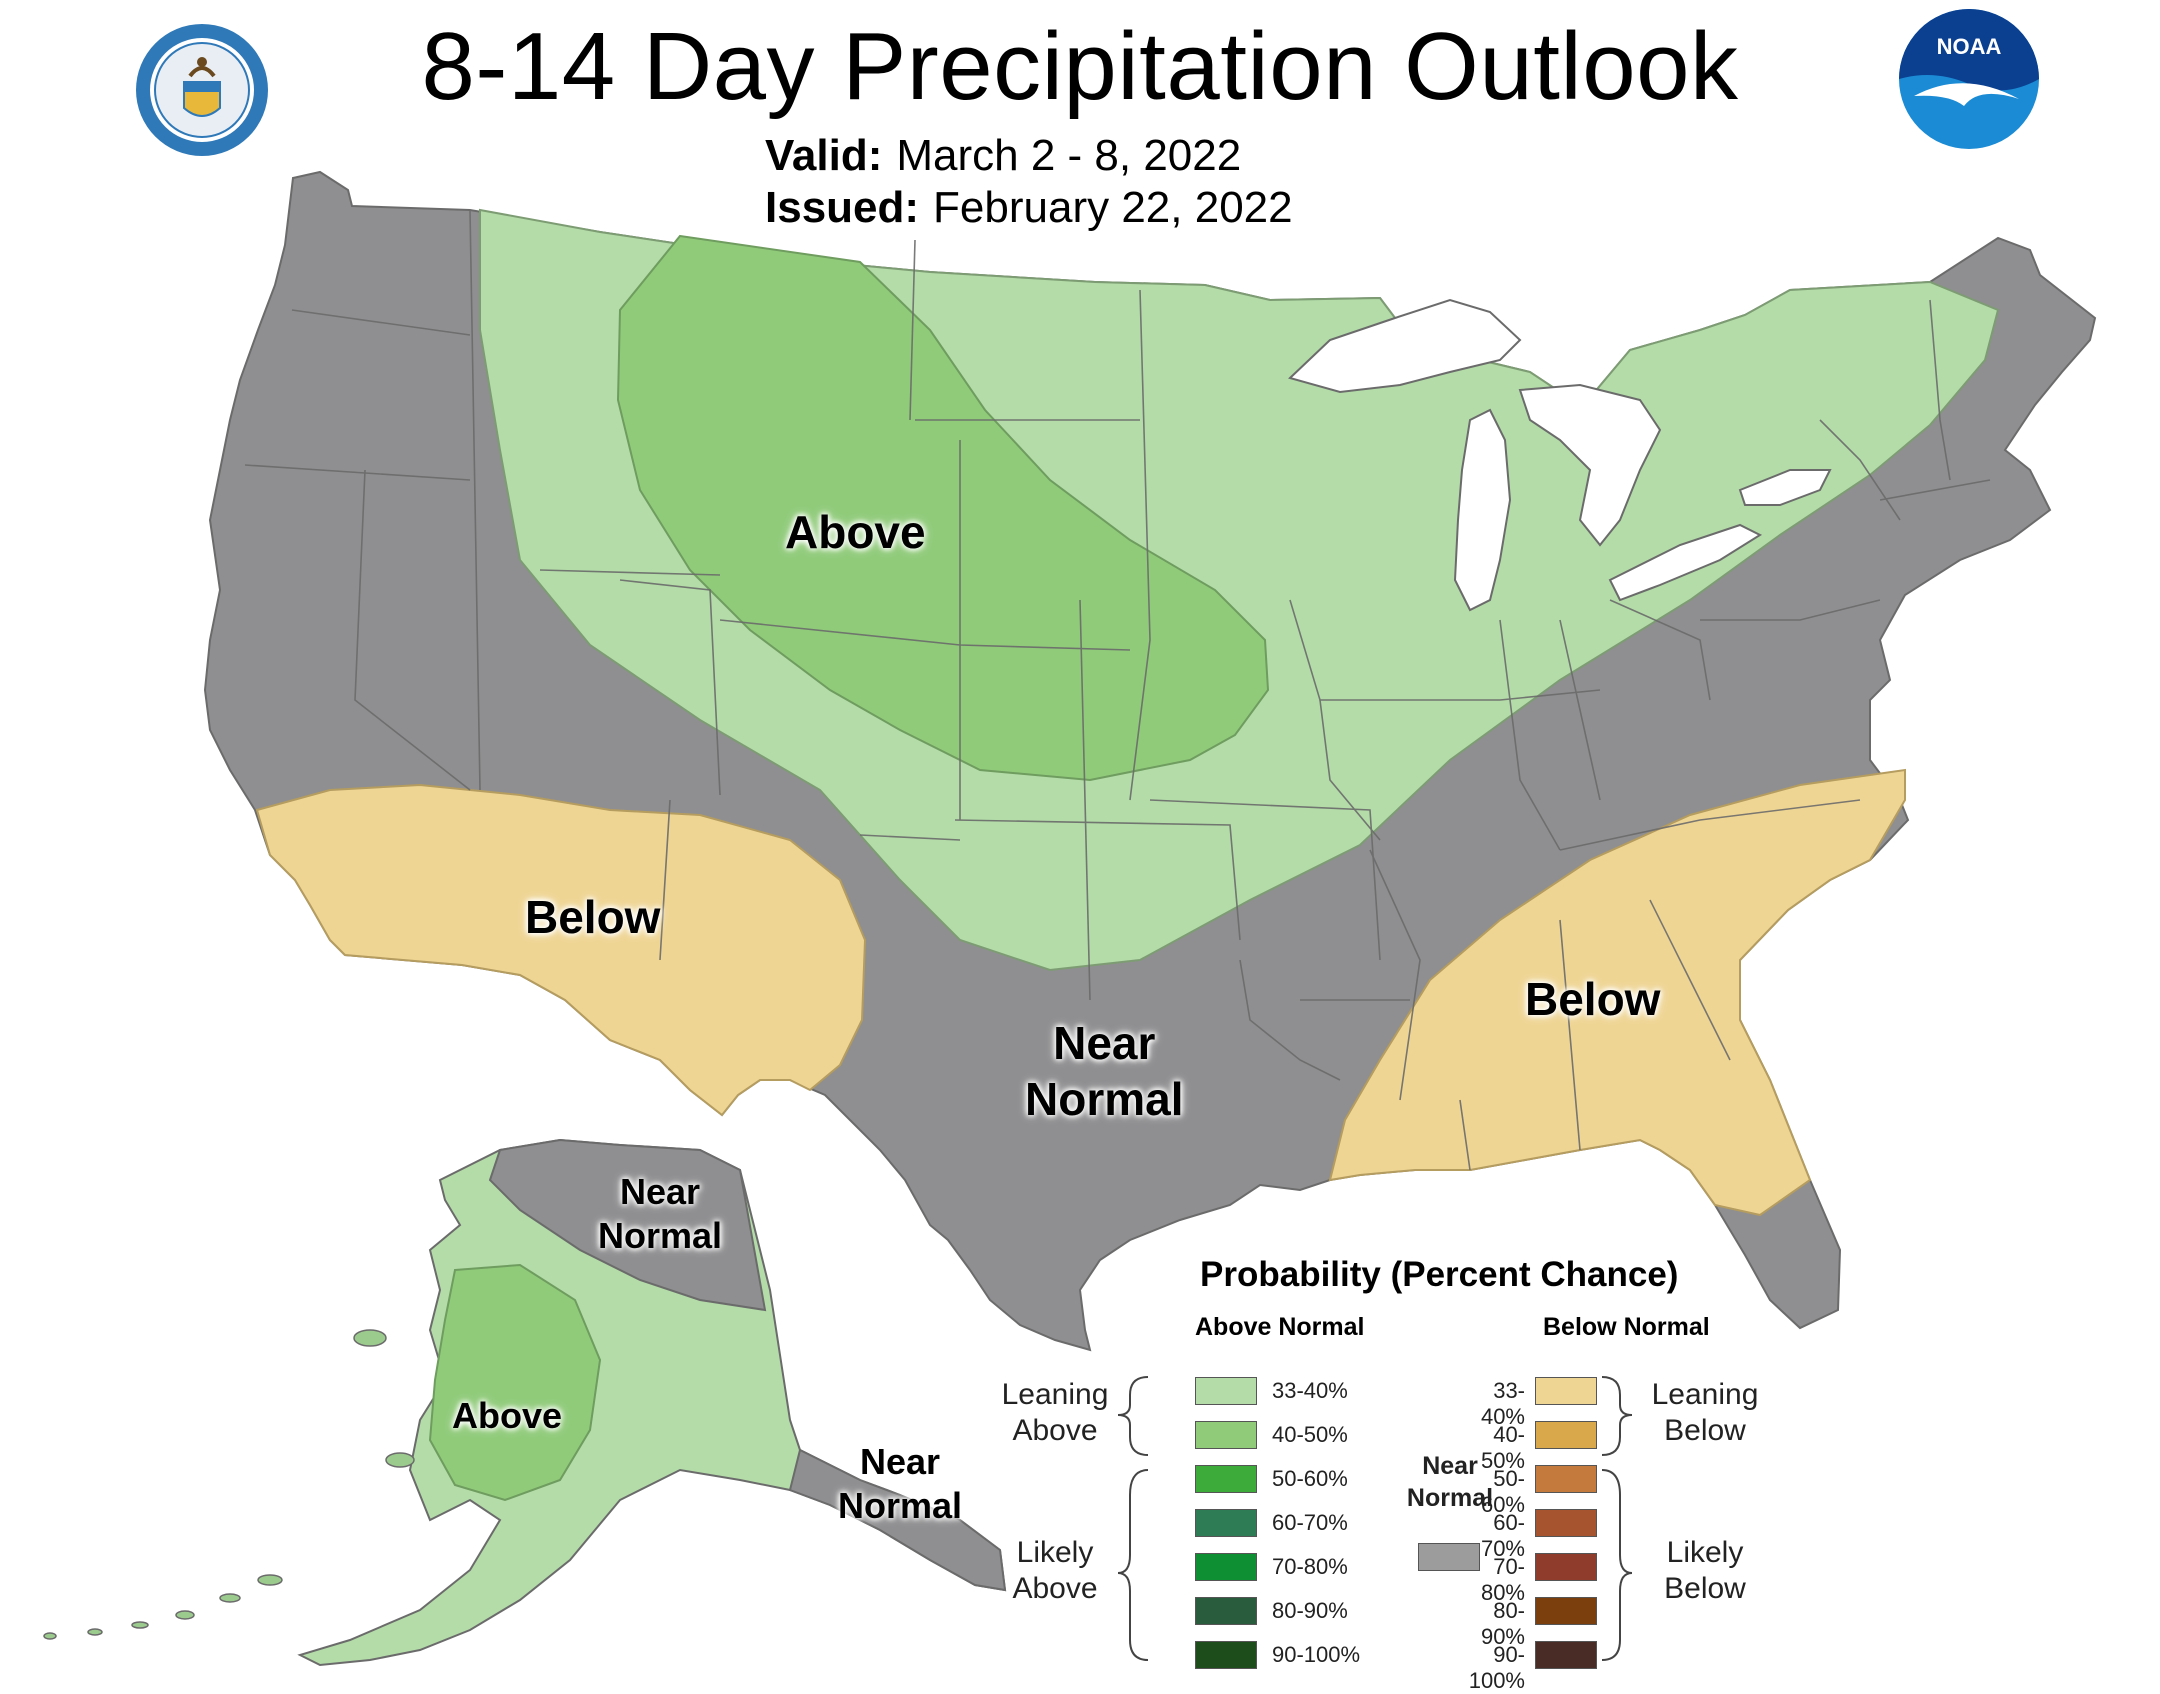 This screenshot has height=1694, width=2160. I want to click on below-33-40-southwest-region, so click(561, 950).